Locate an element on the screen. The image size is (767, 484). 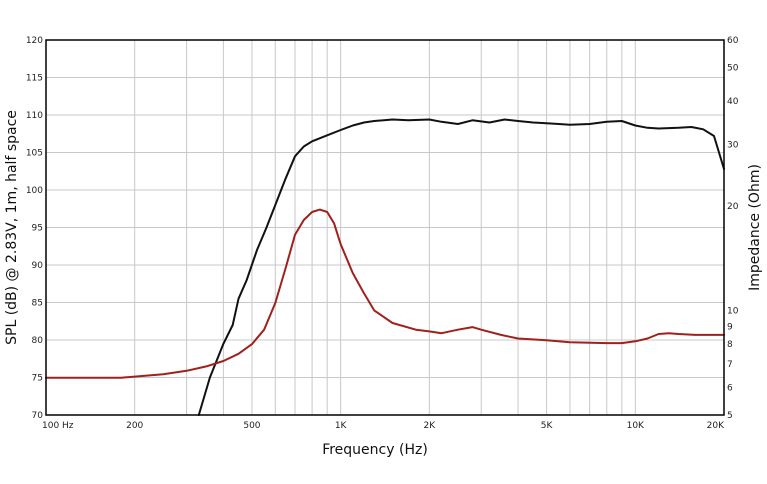
x-tick-label: 2K is located at coordinates (430, 426).